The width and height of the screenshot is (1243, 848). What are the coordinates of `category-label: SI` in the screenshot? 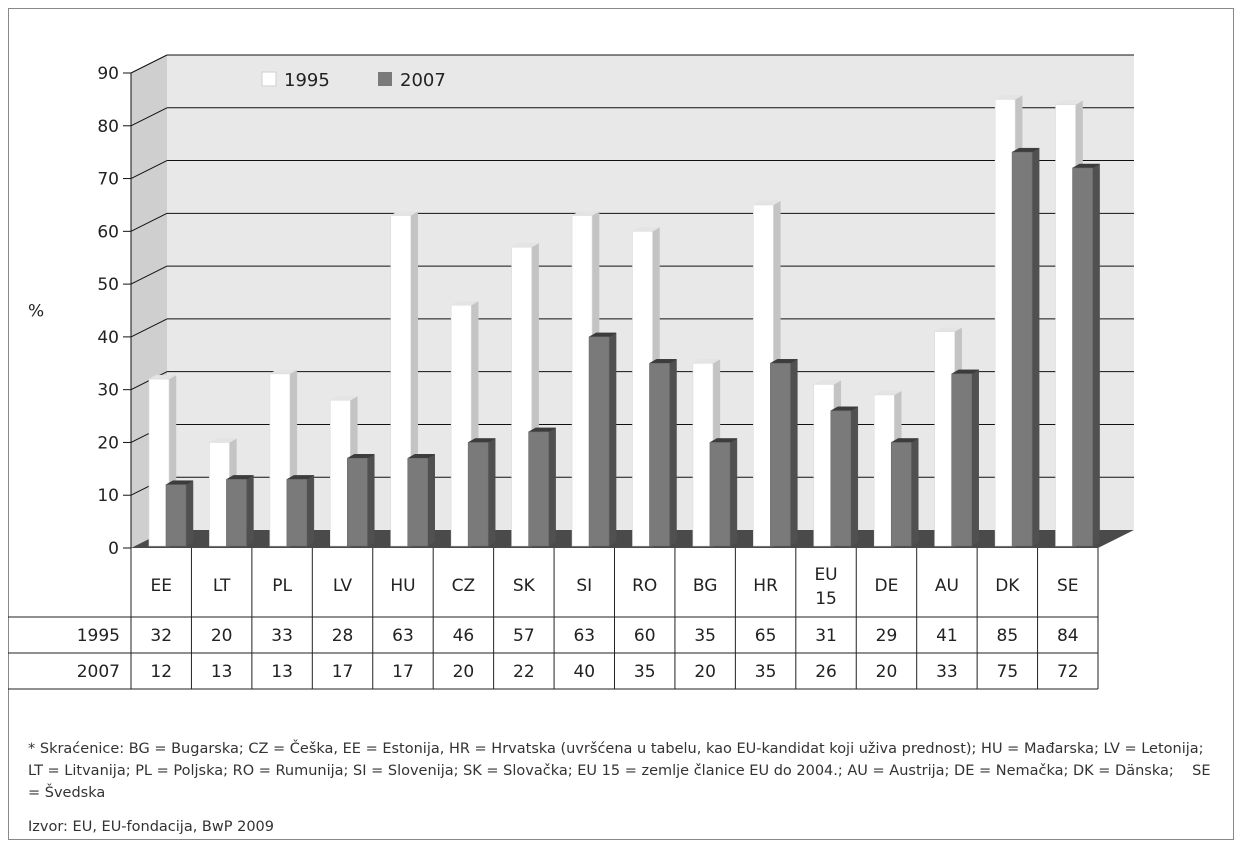 It's located at (584, 586).